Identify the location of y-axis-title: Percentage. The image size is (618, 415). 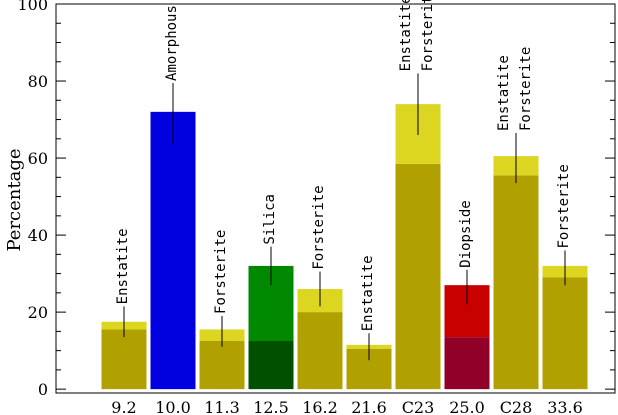
(14, 199).